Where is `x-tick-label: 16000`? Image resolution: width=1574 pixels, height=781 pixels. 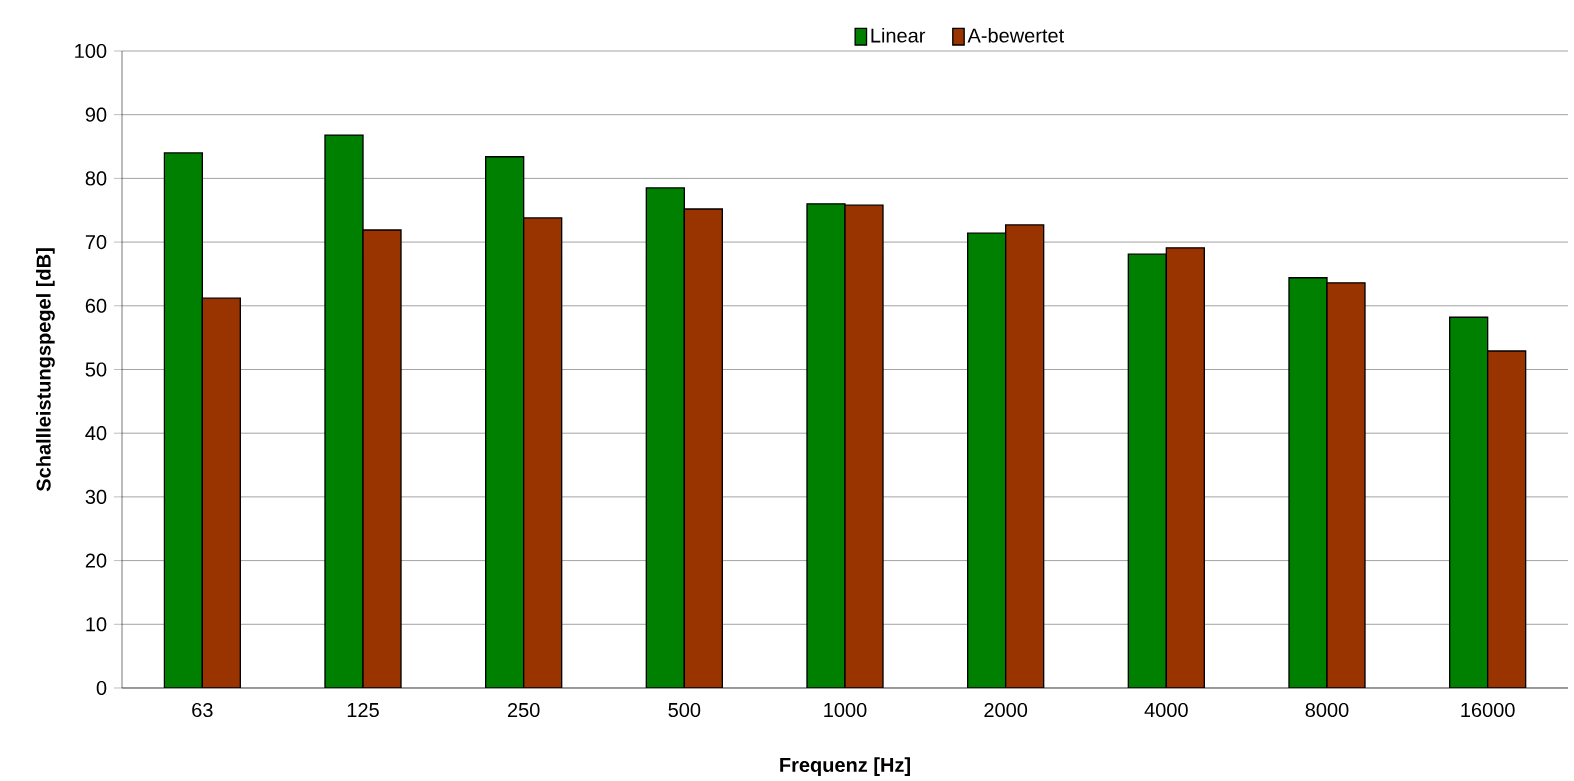 x-tick-label: 16000 is located at coordinates (1488, 710).